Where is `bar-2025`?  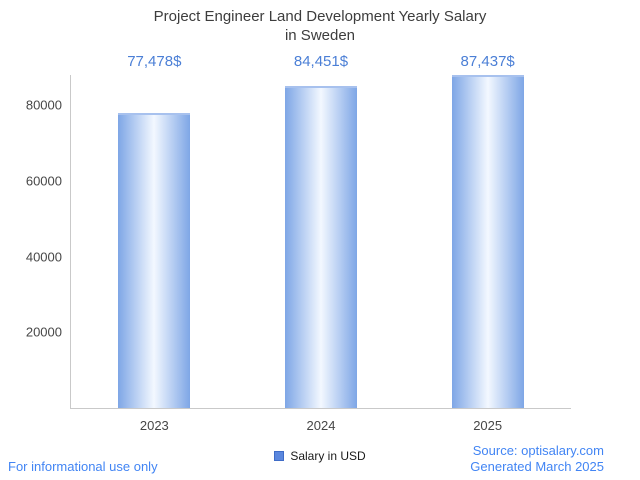
bar-2025 is located at coordinates (487, 241).